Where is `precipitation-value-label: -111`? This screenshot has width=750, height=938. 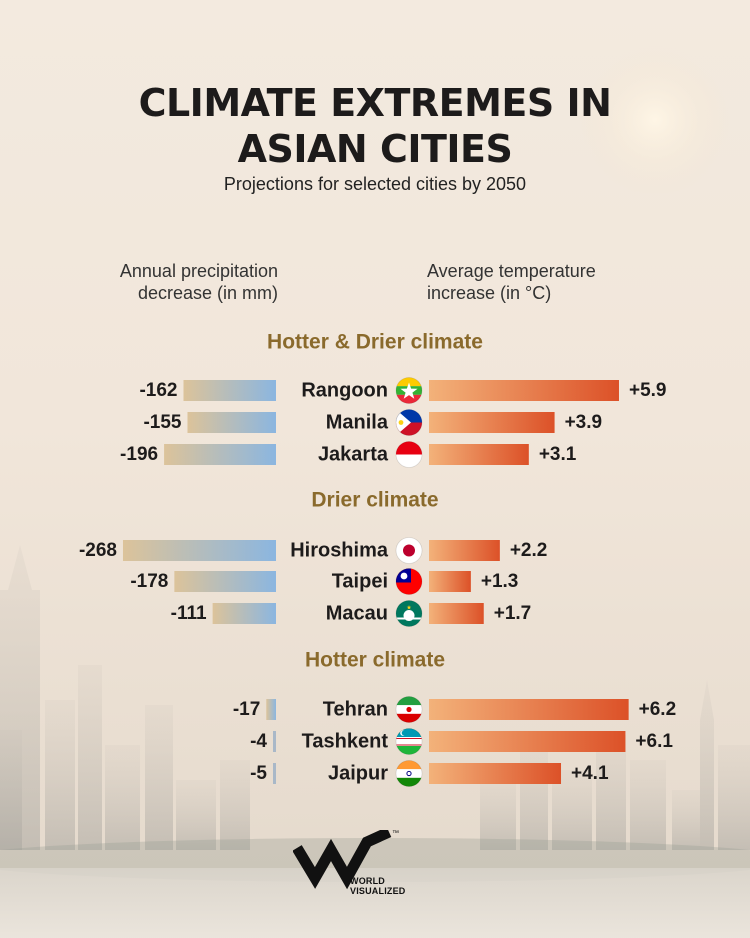
precipitation-value-label: -111 is located at coordinates (189, 613).